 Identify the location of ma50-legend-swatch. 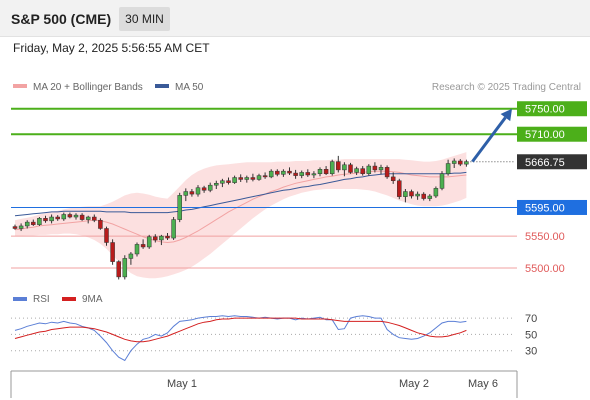
(162, 86).